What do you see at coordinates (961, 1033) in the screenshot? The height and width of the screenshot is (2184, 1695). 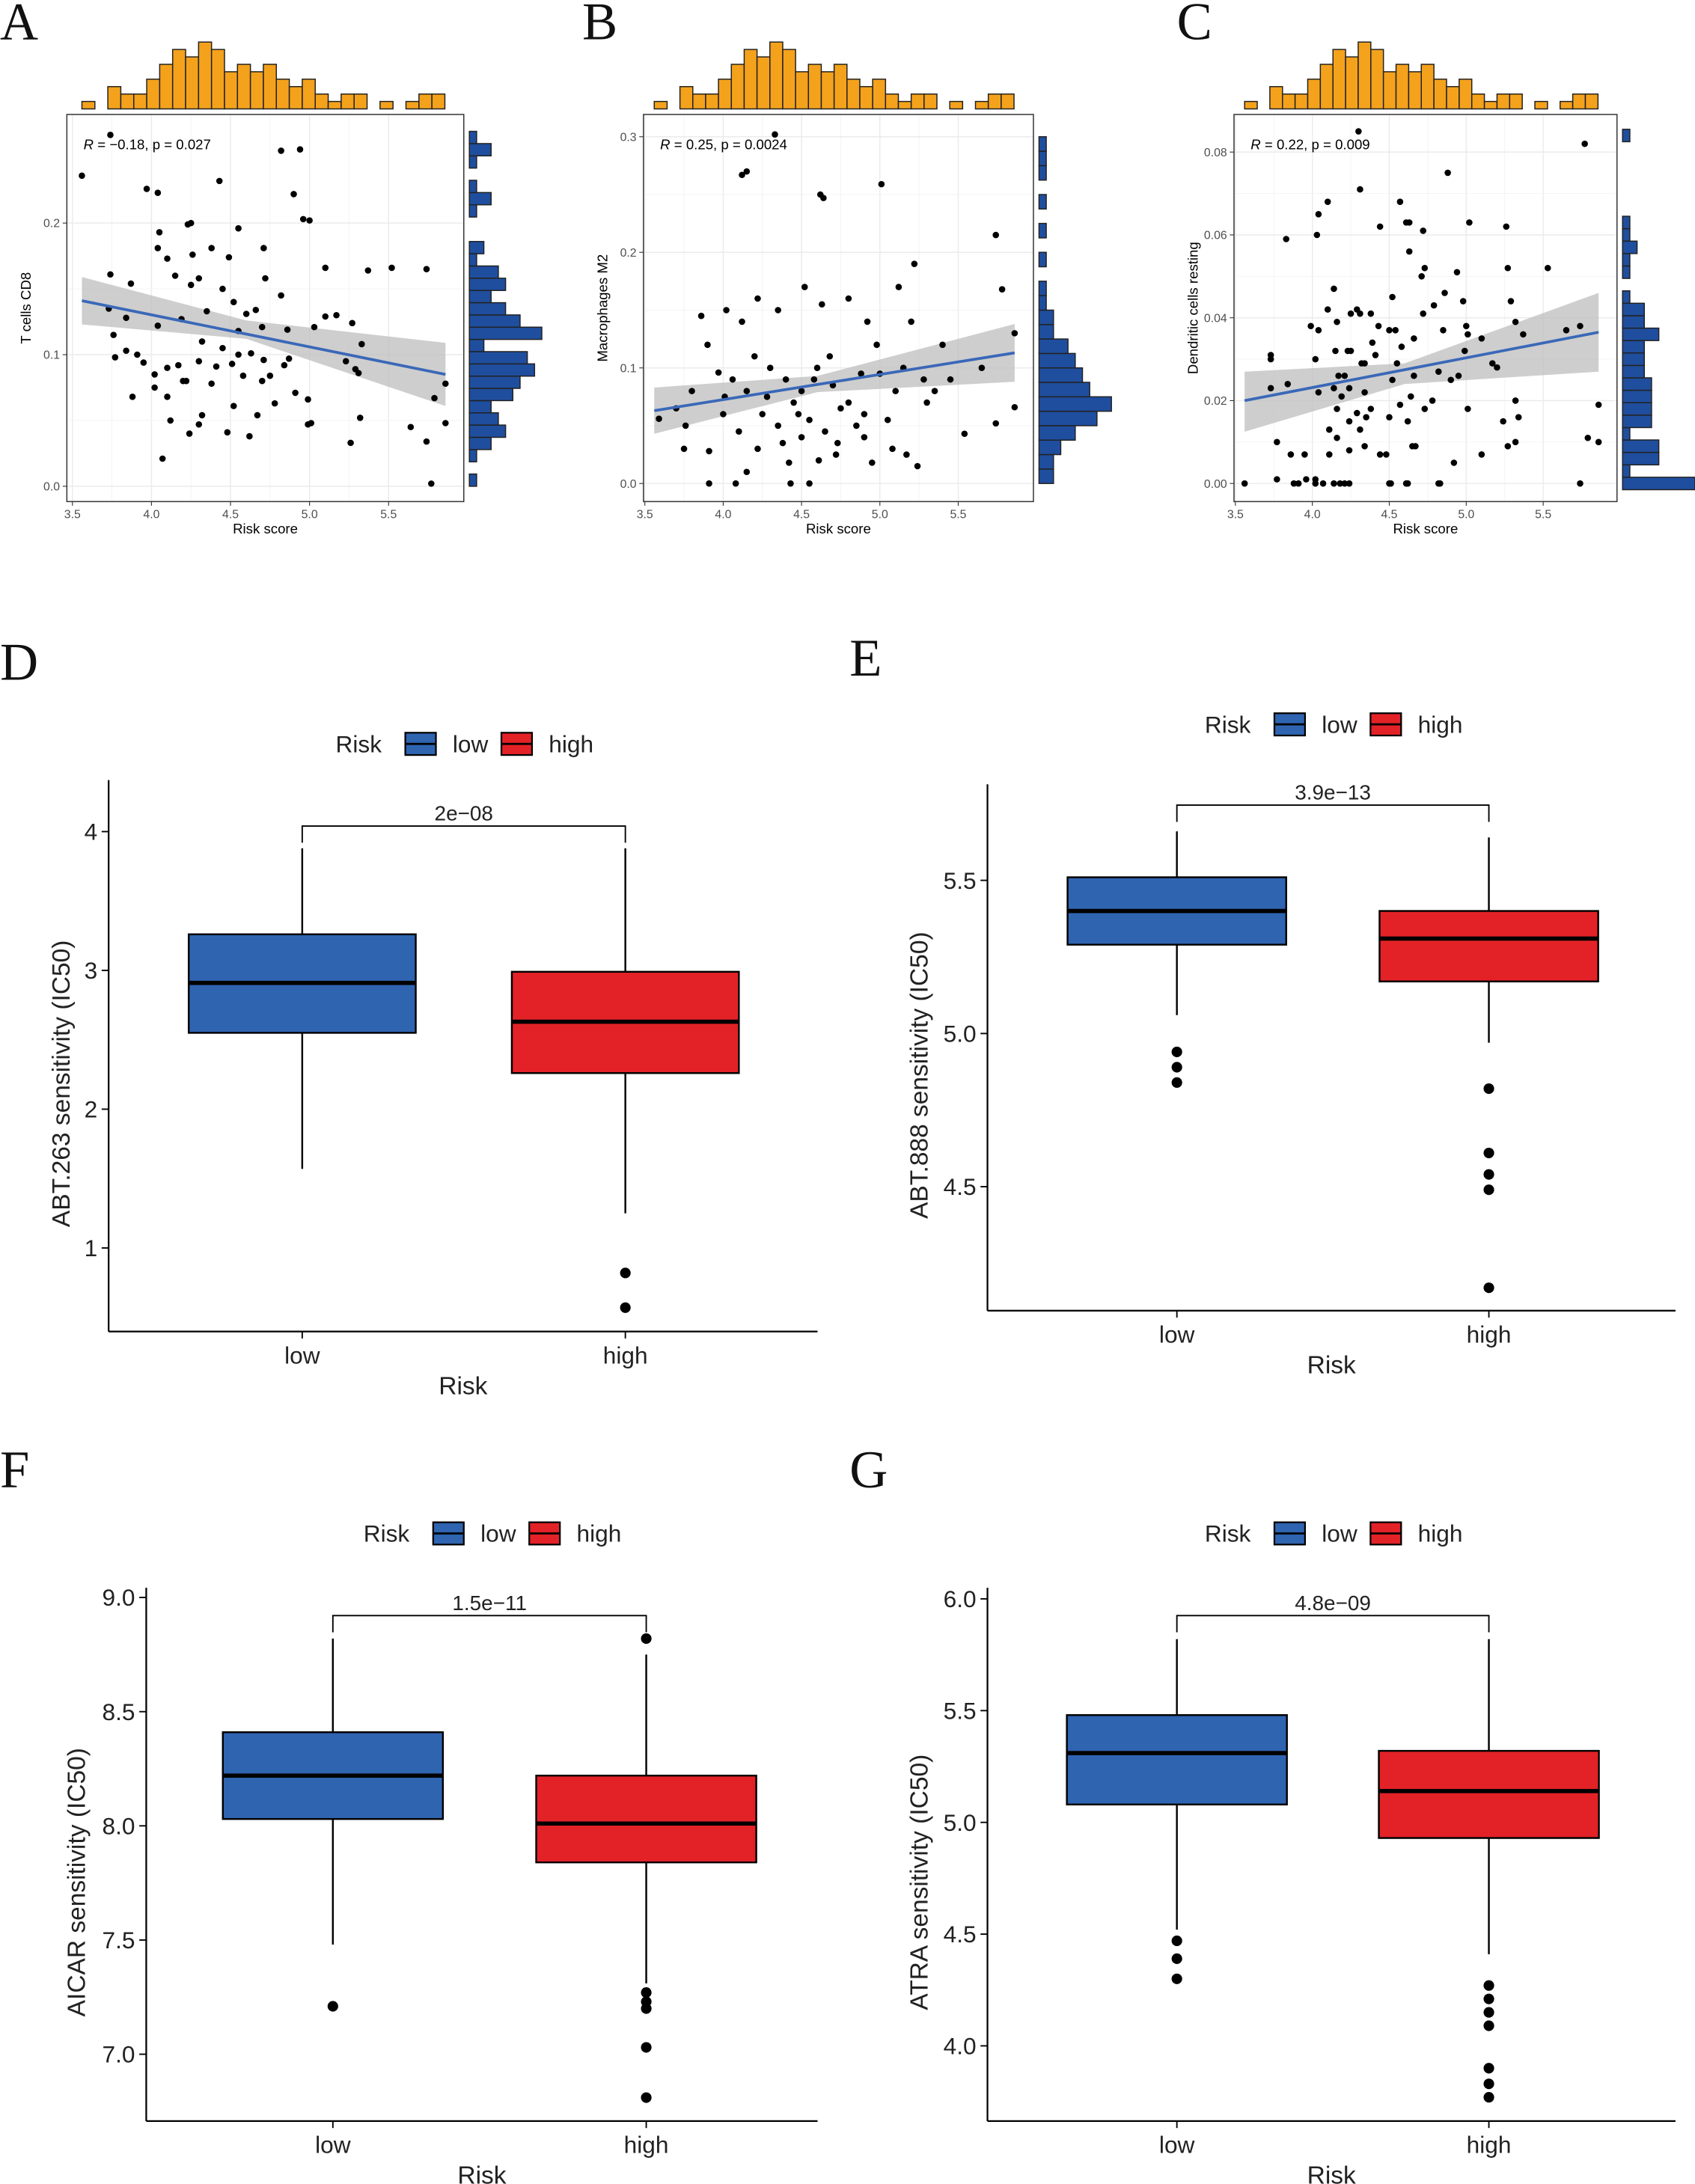 I see `y-tick-label: 5.0` at bounding box center [961, 1033].